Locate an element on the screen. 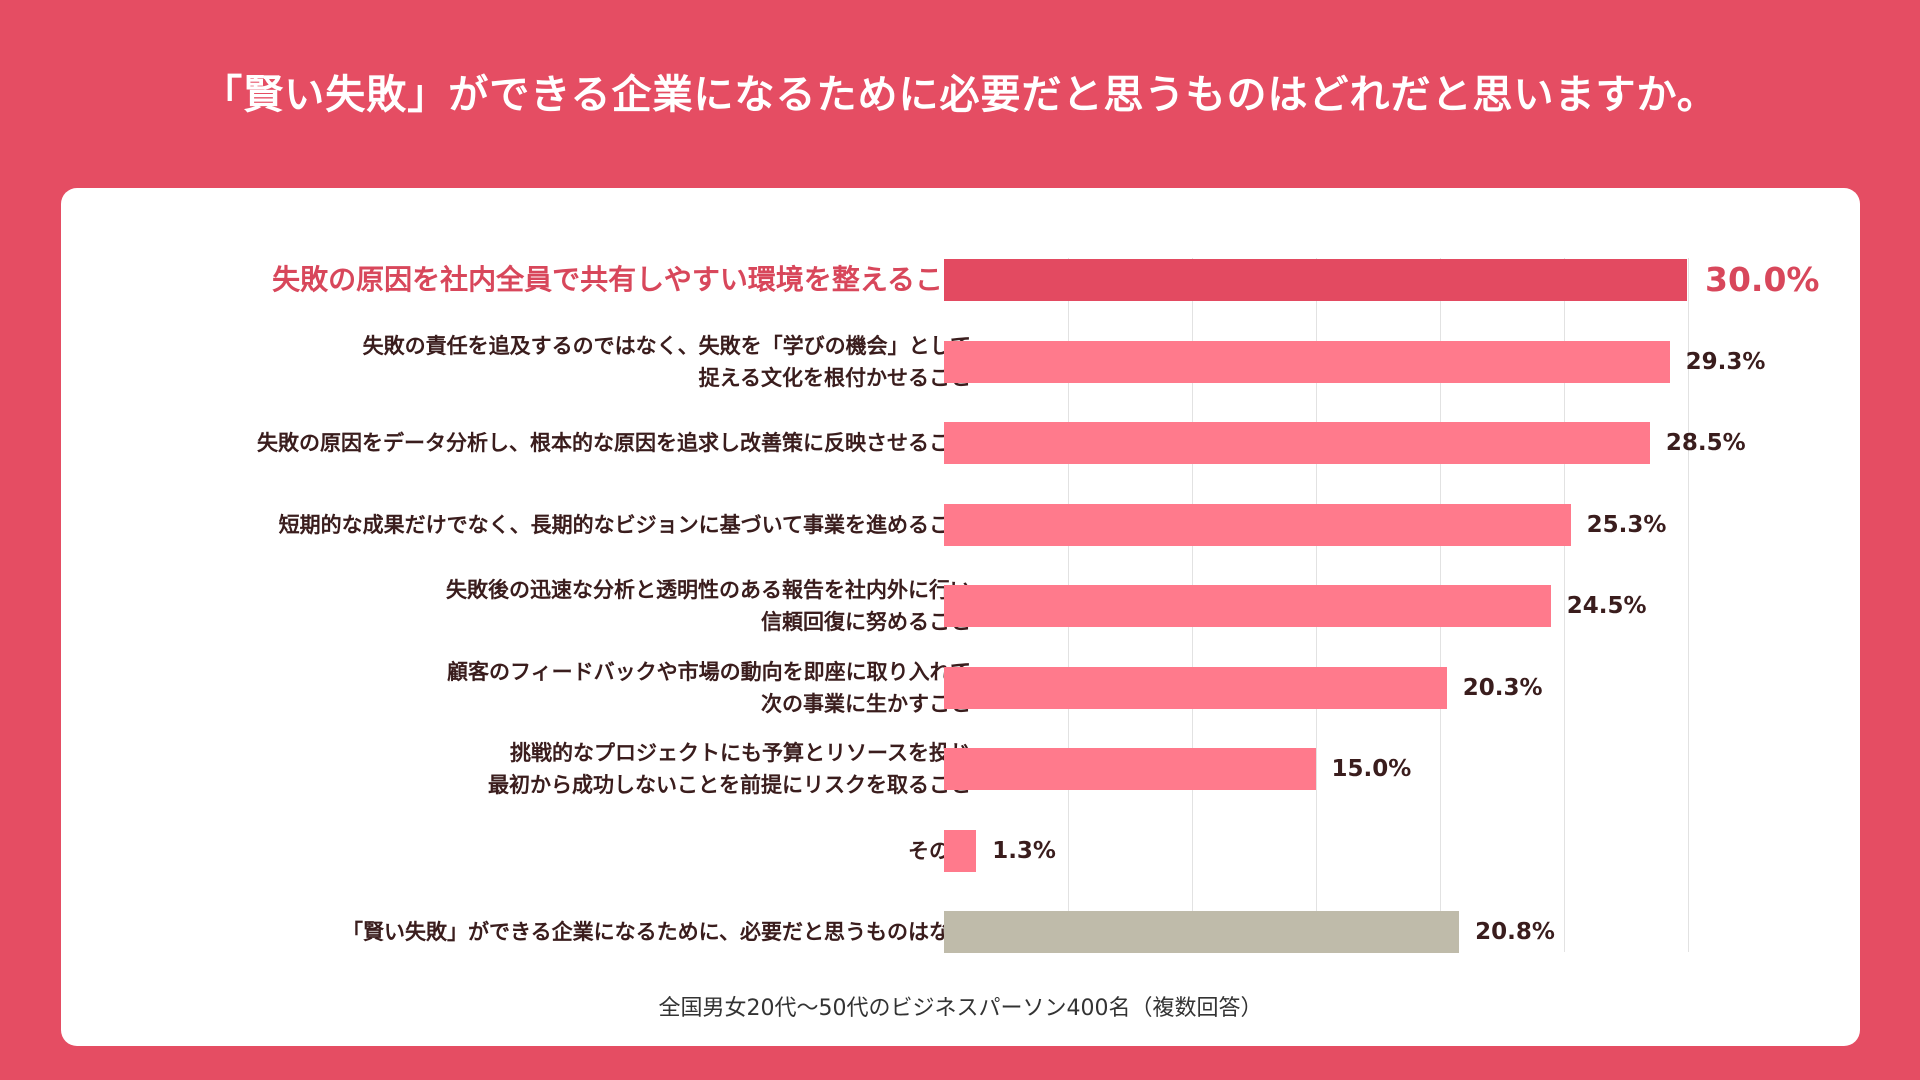  category-label-line: 失敗の責任を追及するのではなく、失敗を「学びの機会」として is located at coordinates (666, 345).